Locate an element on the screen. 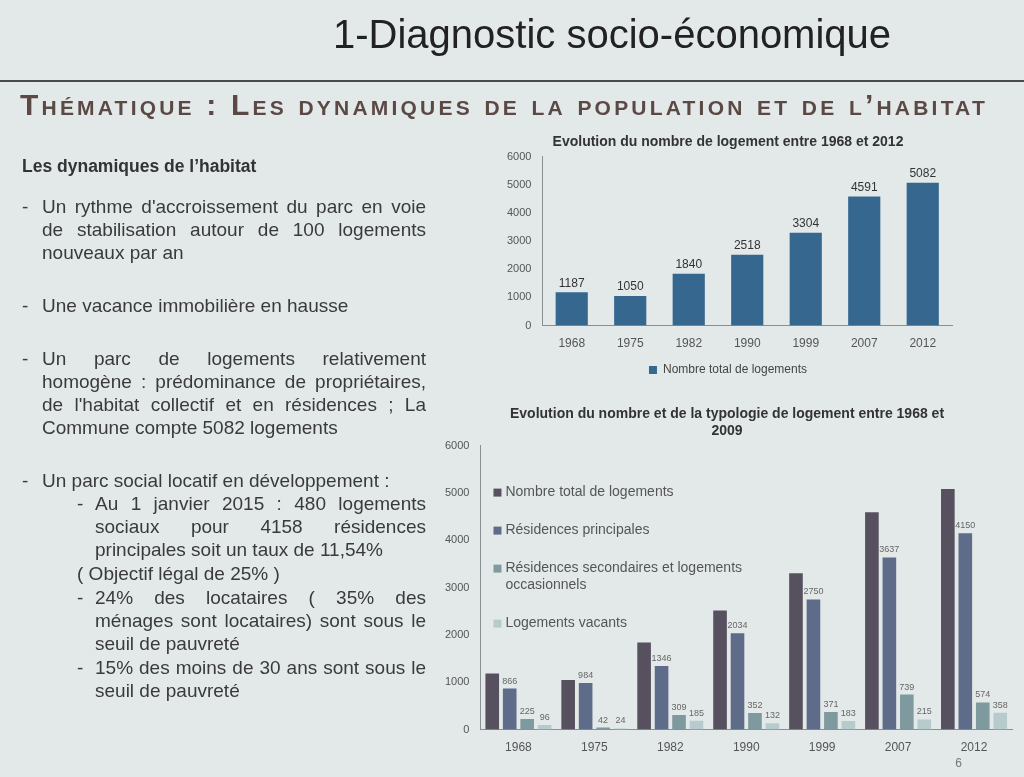 Image resolution: width=1024 pixels, height=777 pixels. legend-label: Résidences principales is located at coordinates (577, 529).